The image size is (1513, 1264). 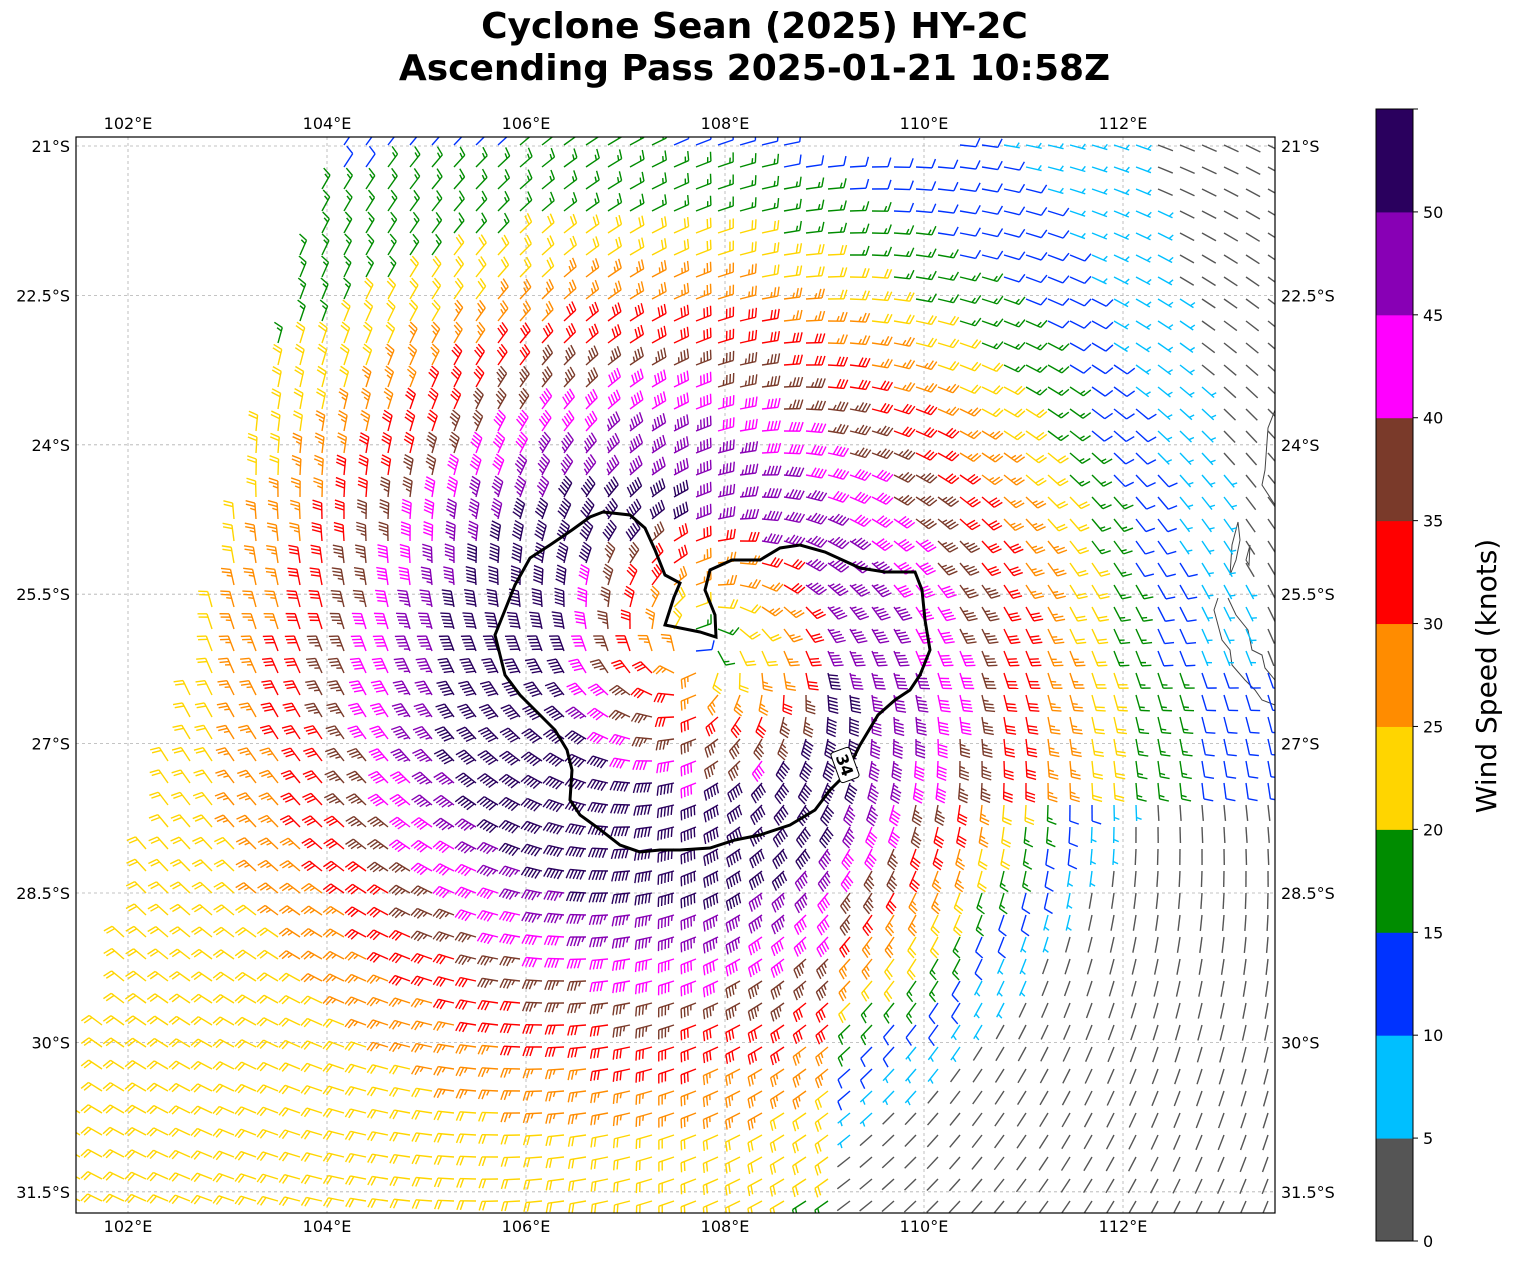 What do you see at coordinates (1394, 881) in the screenshot?
I see `colorbar-bin` at bounding box center [1394, 881].